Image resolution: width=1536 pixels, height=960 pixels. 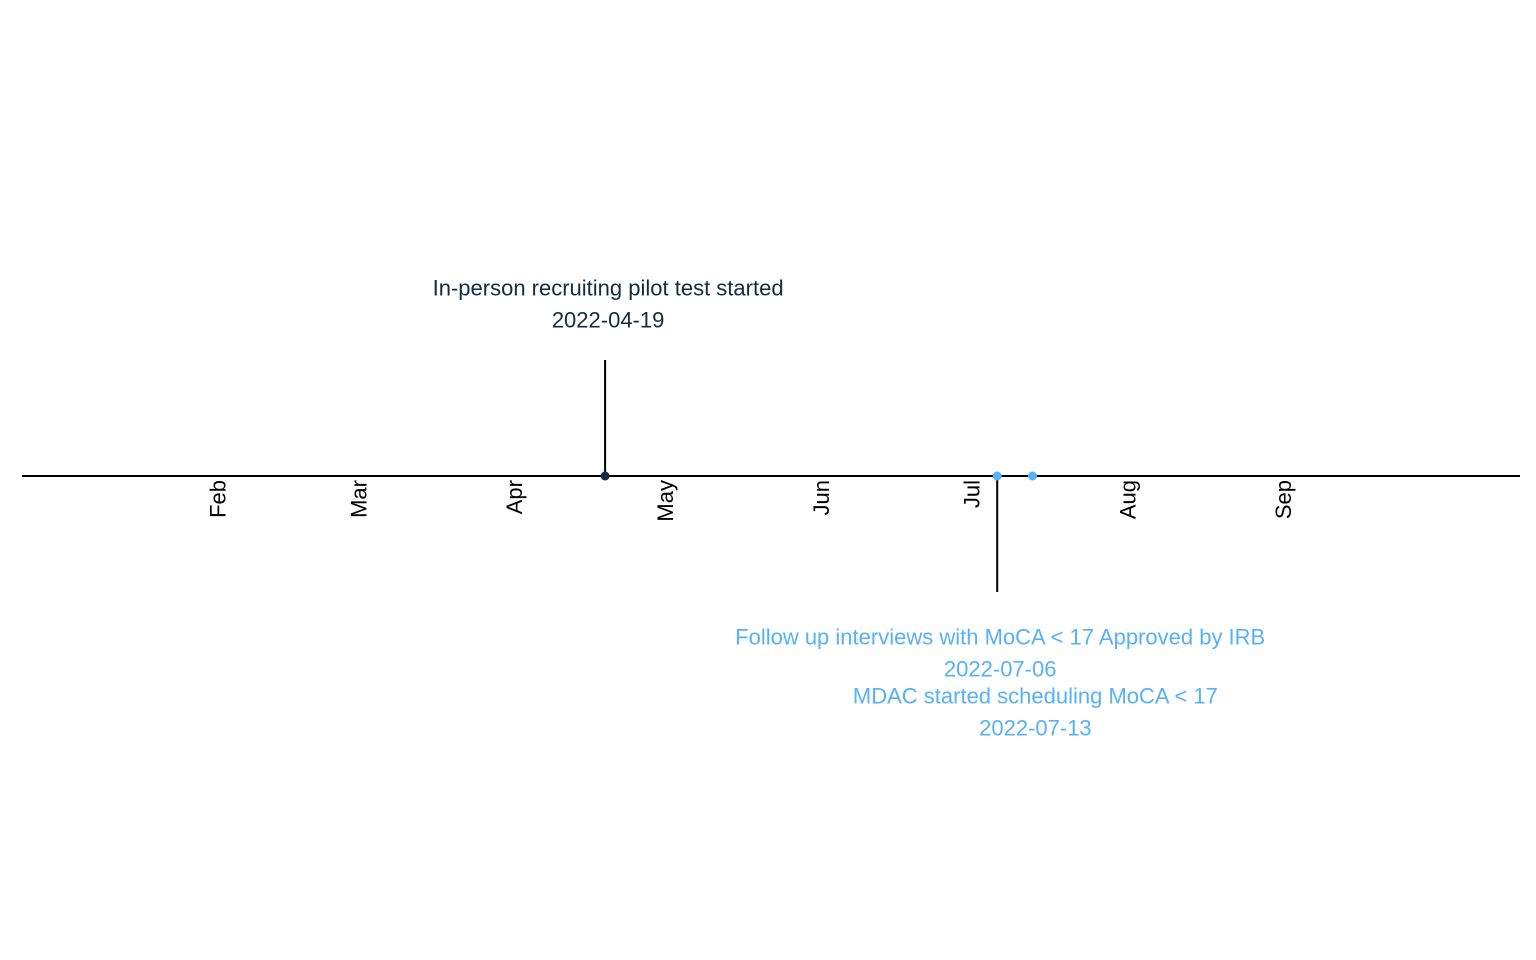 What do you see at coordinates (1035, 728) in the screenshot?
I see `event-date-2: 2022-07-13` at bounding box center [1035, 728].